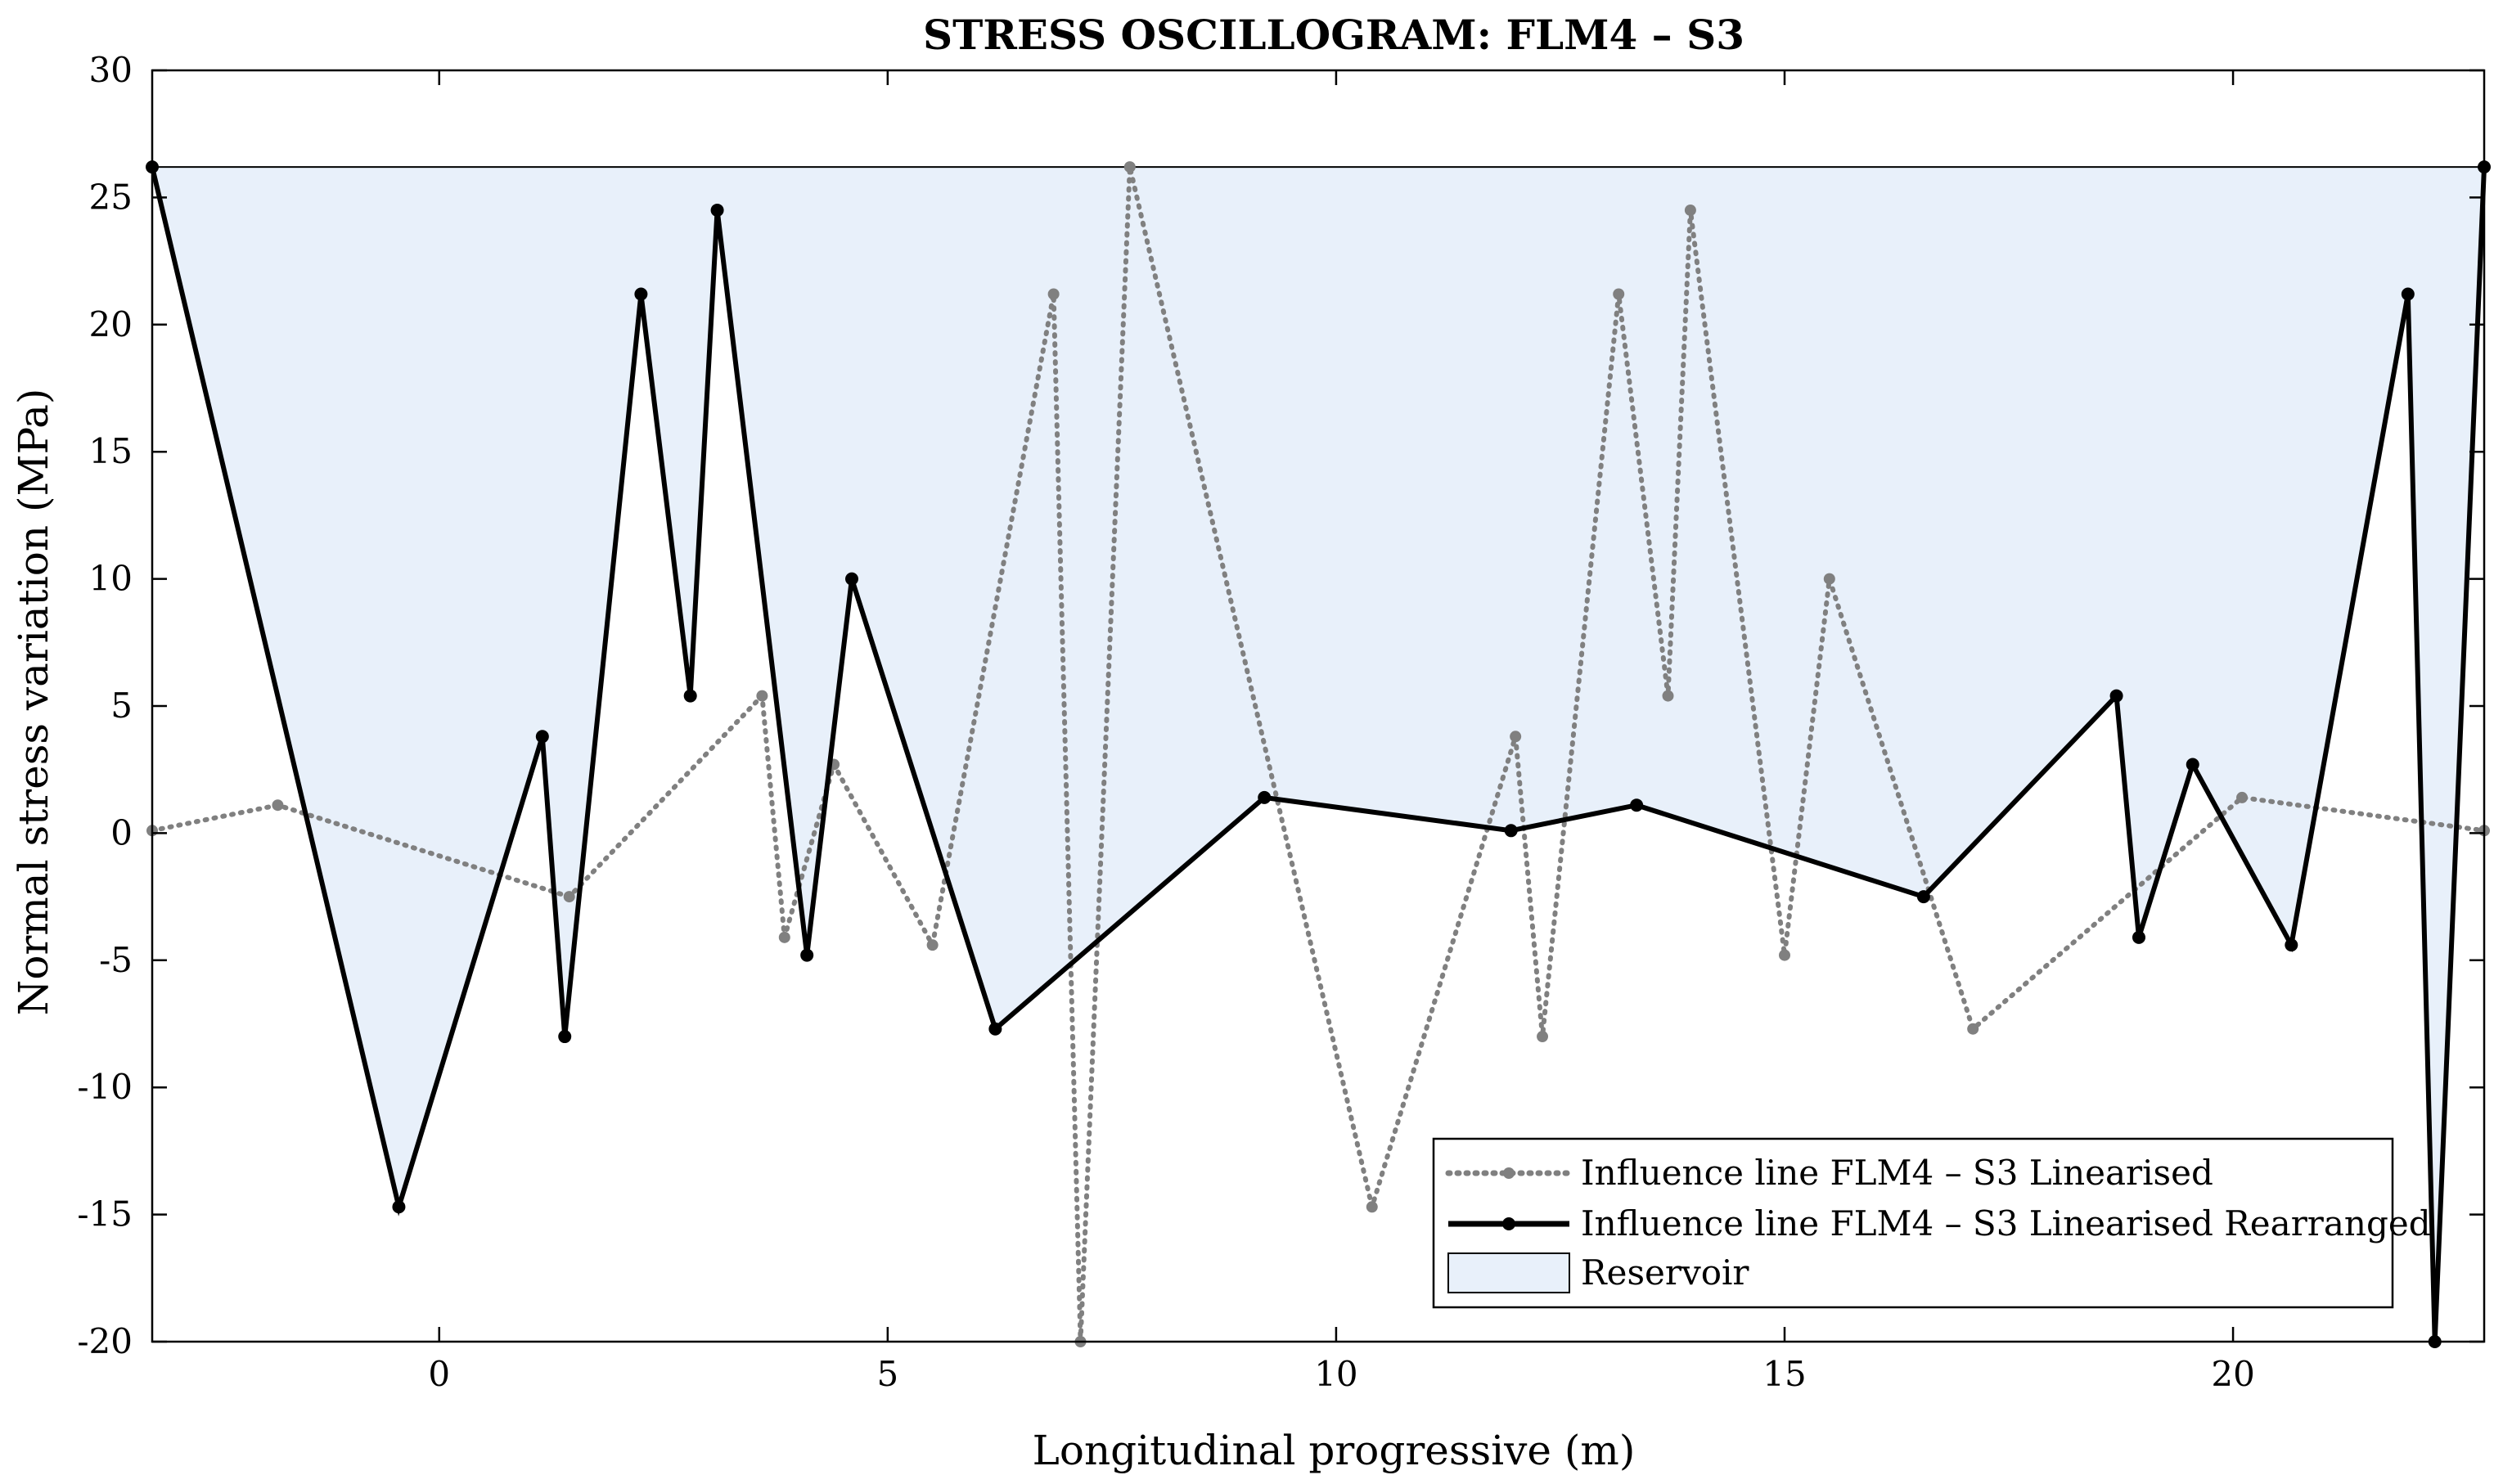  I want to click on x-tick-label: 20, so click(2232, 1374).